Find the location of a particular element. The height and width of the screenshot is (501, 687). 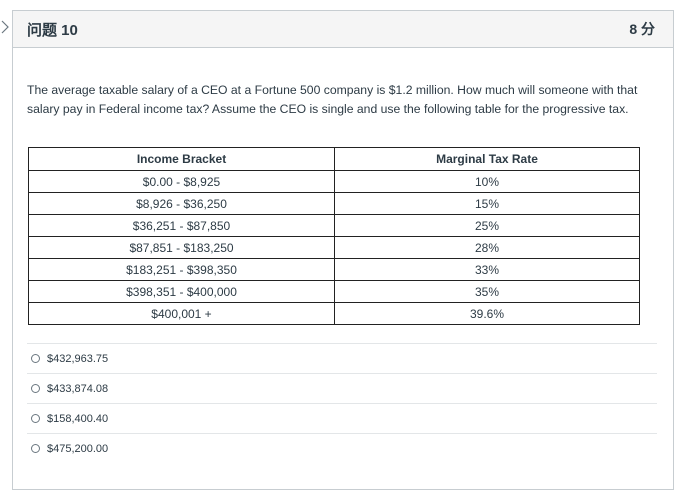

chevron-right-icon is located at coordinates (5, 27).